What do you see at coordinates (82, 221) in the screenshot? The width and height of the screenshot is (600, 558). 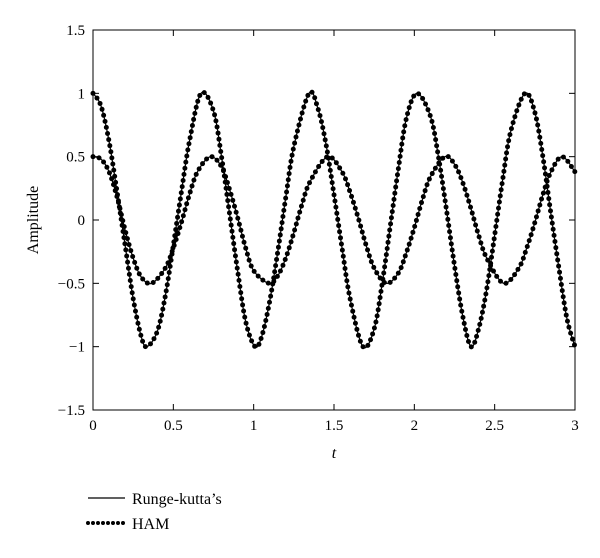 I see `y-tick-label: 0` at bounding box center [82, 221].